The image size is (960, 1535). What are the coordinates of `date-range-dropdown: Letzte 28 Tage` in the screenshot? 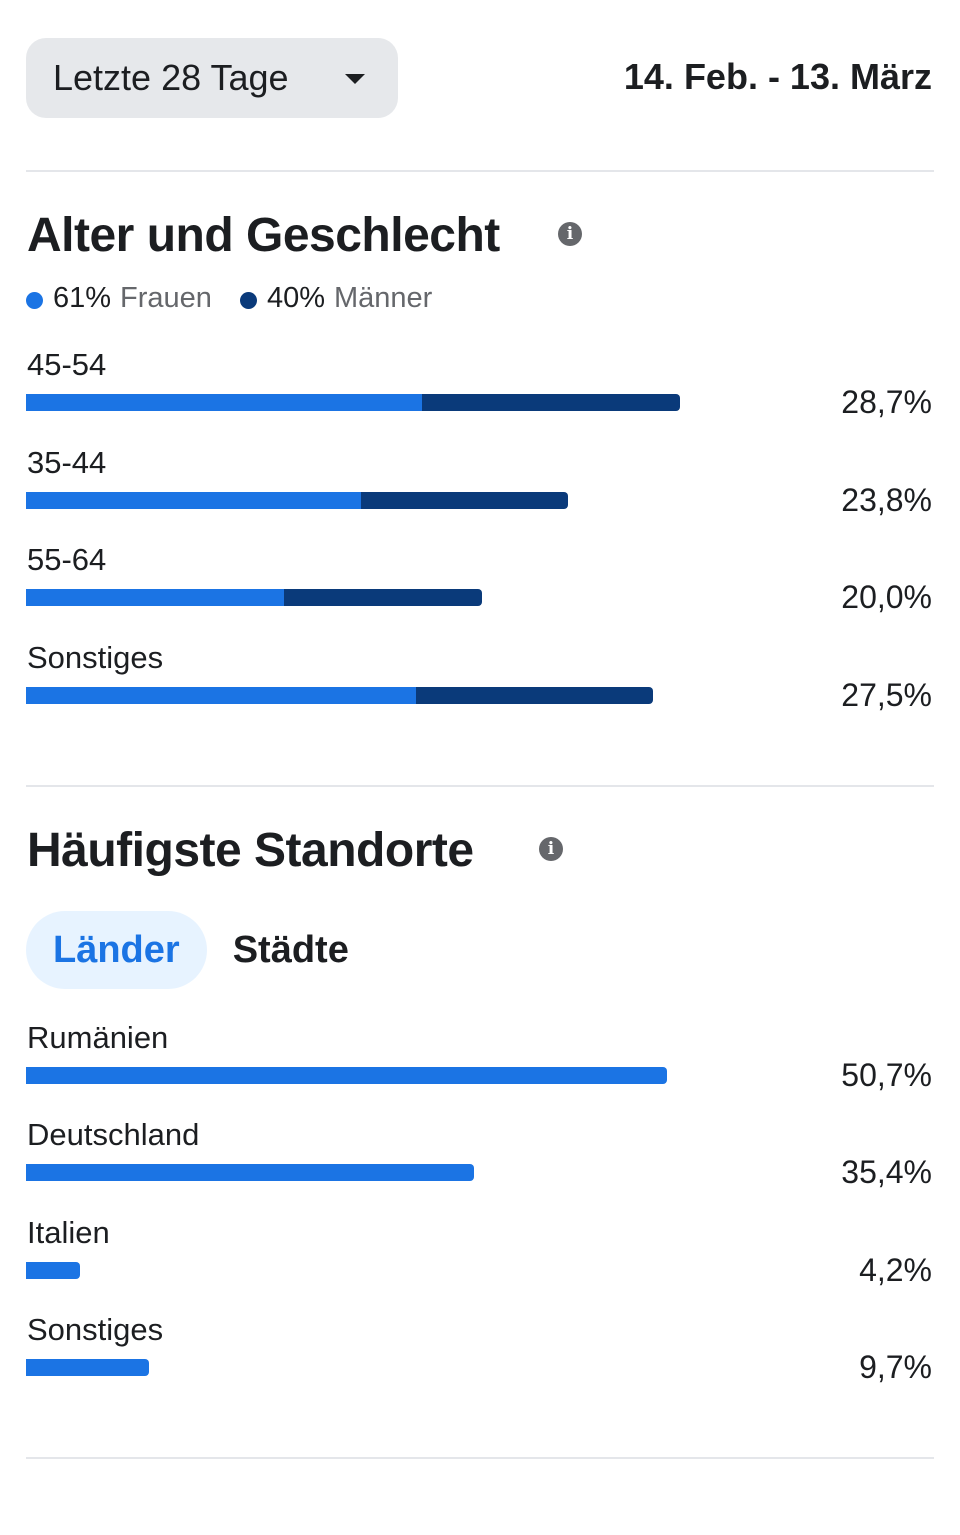 It's located at (212, 78).